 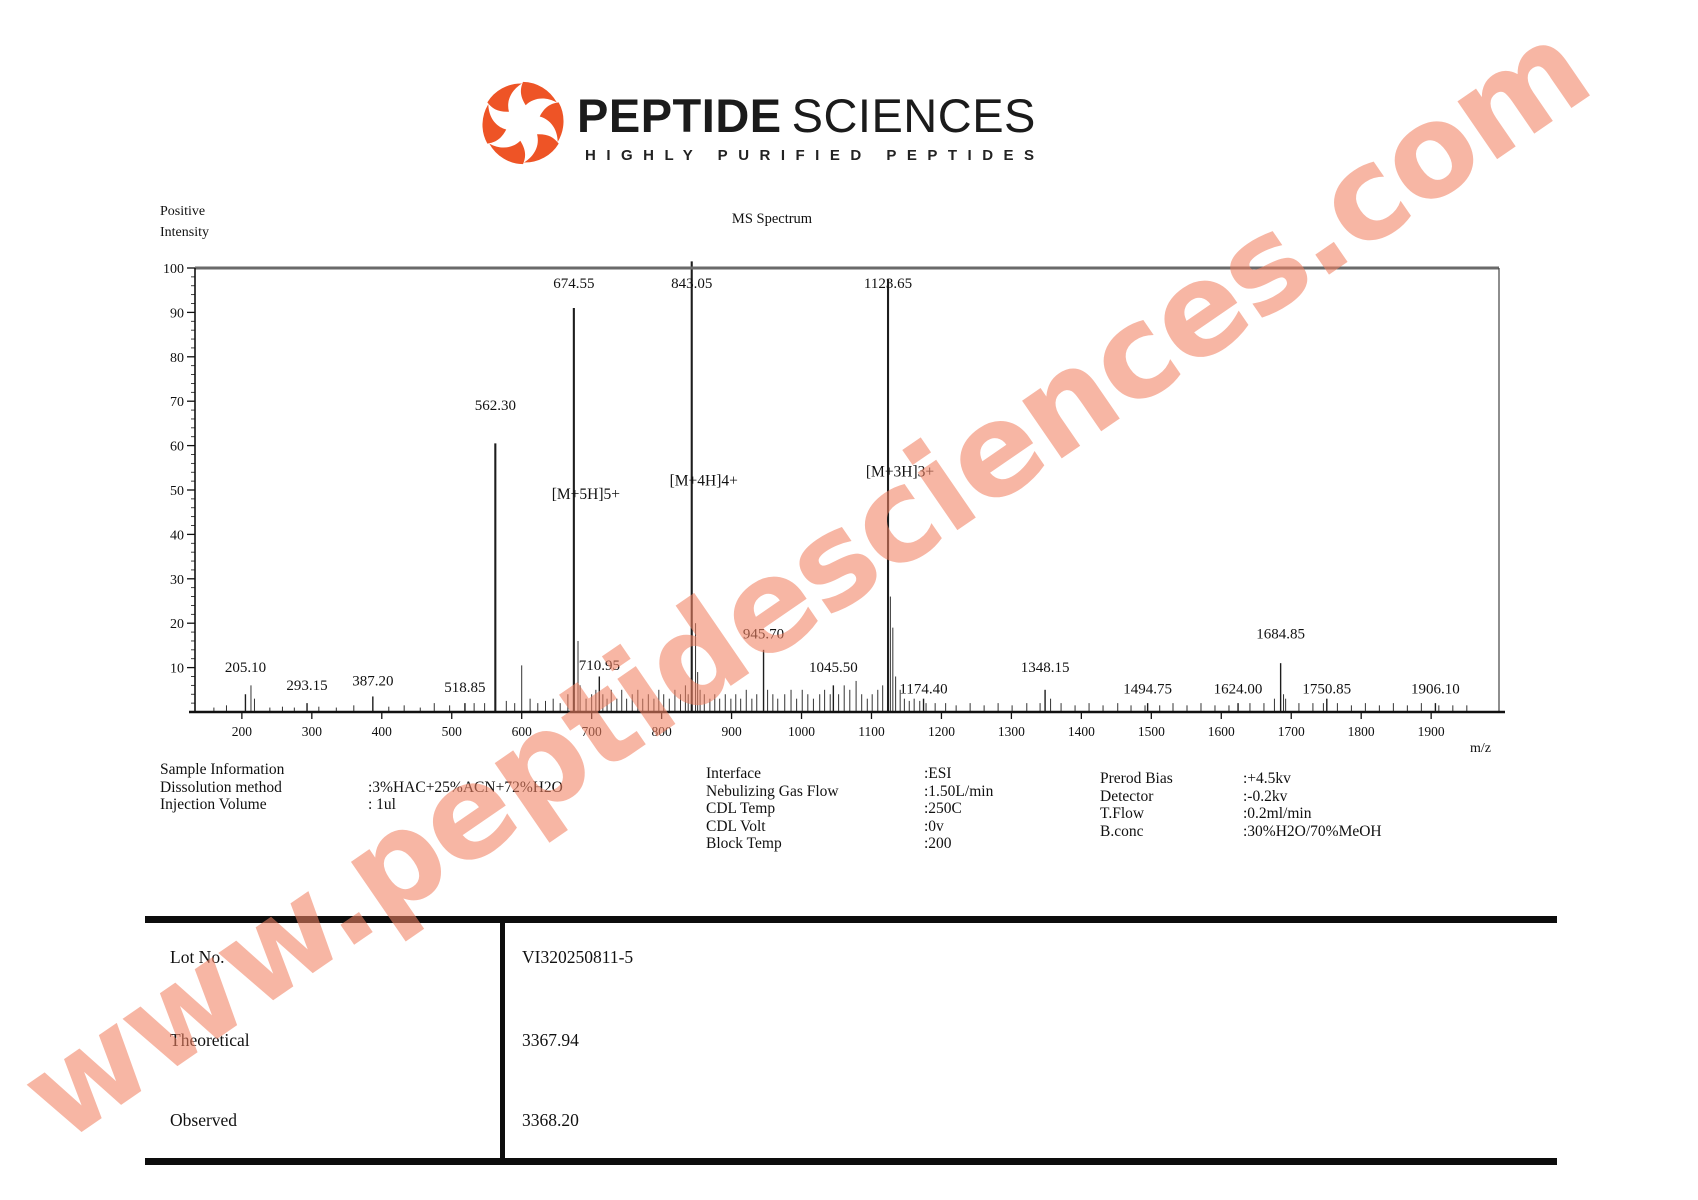 I want to click on info-row: CDL Volt :0v, so click(x=849, y=827).